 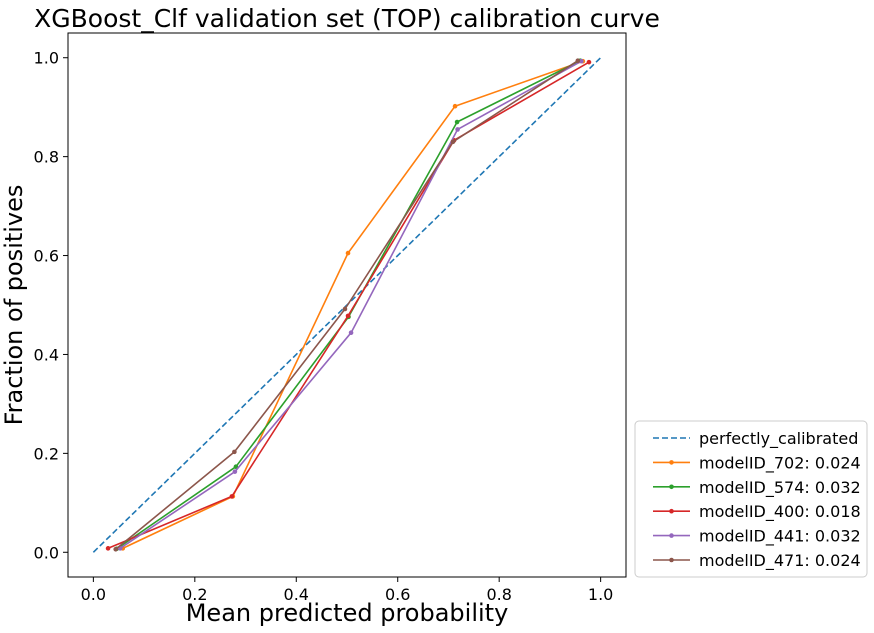 What do you see at coordinates (46, 58) in the screenshot?
I see `y-tick-label: 1.0` at bounding box center [46, 58].